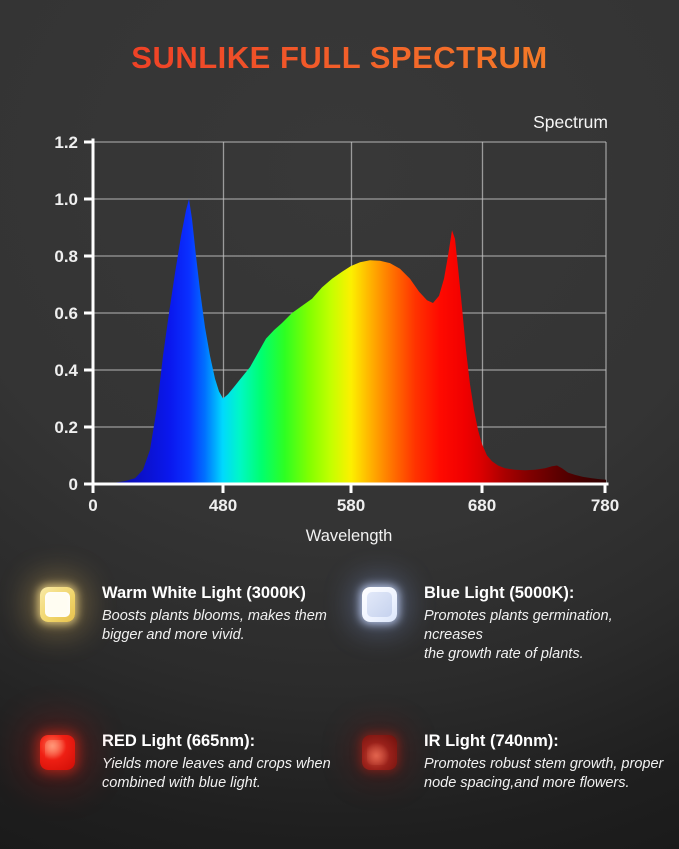  I want to click on ir-led-icon, so click(379, 752).